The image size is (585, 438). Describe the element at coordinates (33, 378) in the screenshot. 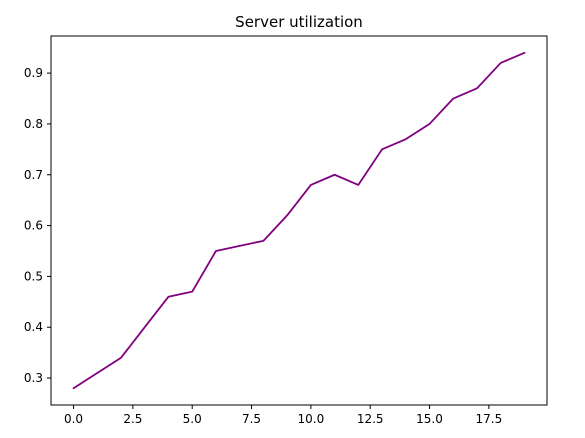

I see `y-tick-label: 0.3` at that location.